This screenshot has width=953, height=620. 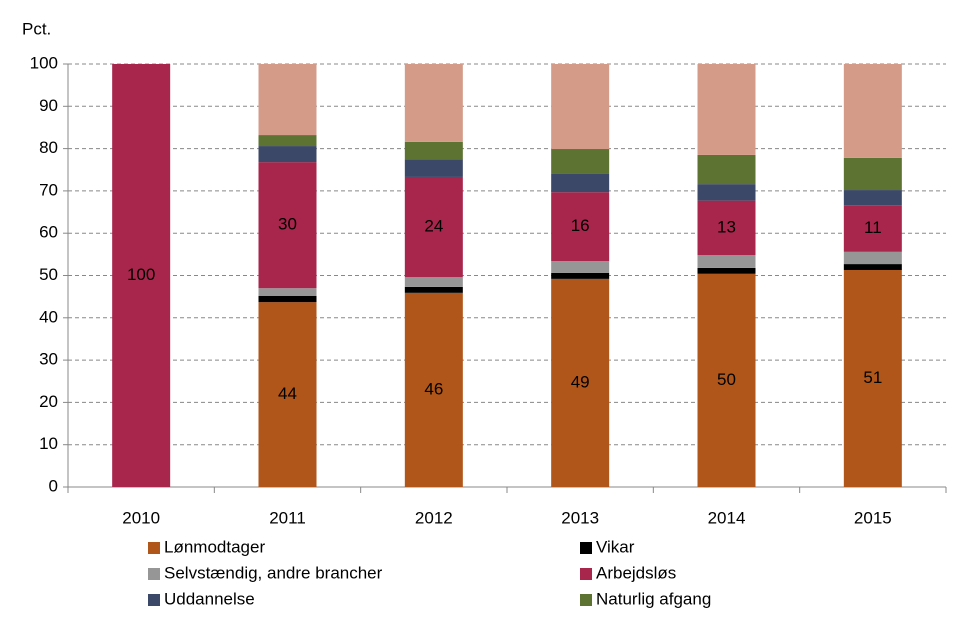 What do you see at coordinates (44, 62) in the screenshot?
I see `y-tick-label: 100` at bounding box center [44, 62].